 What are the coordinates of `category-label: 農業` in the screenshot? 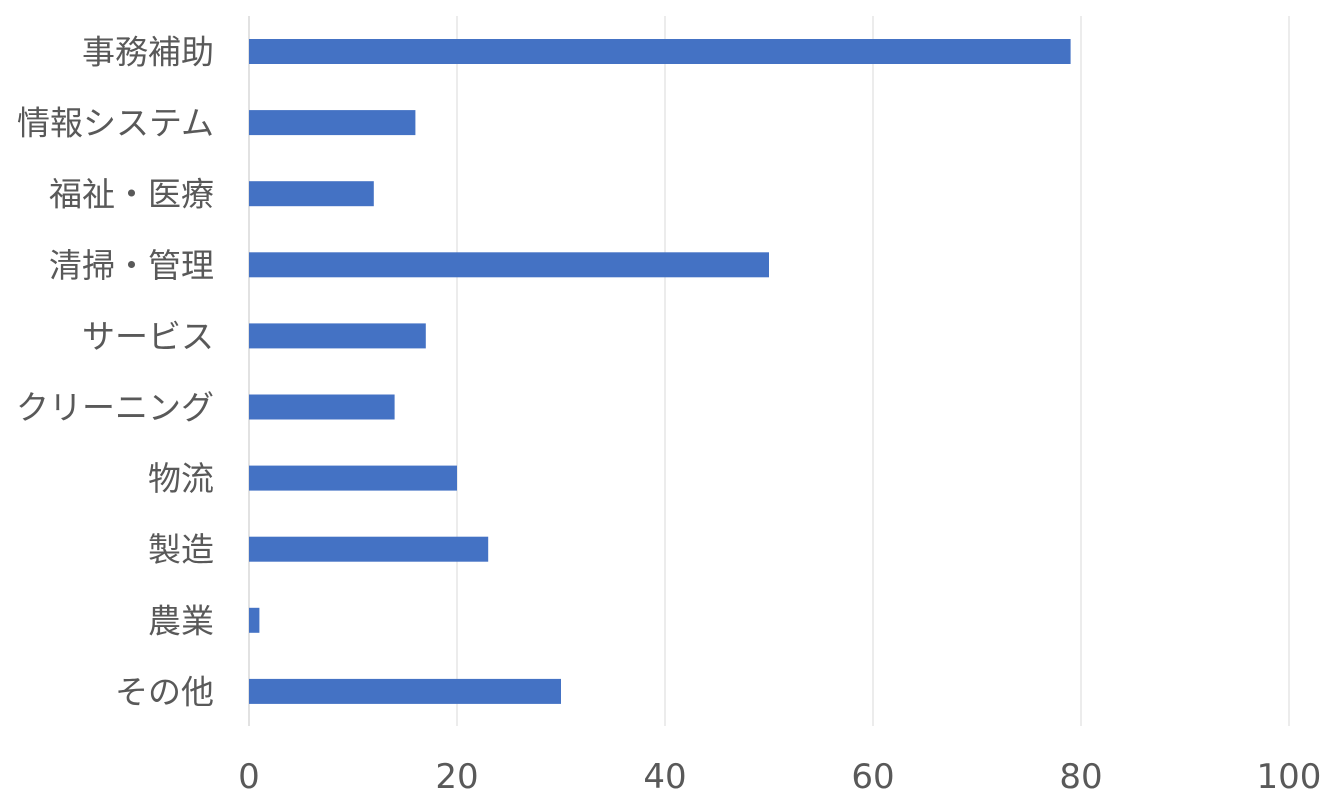 It's located at (181, 620).